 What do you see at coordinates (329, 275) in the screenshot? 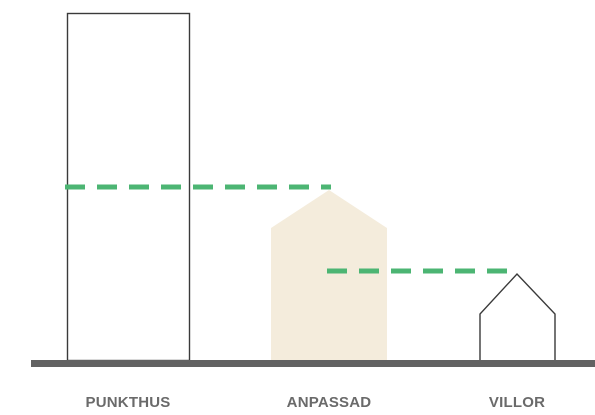
I see `anpassad-building` at bounding box center [329, 275].